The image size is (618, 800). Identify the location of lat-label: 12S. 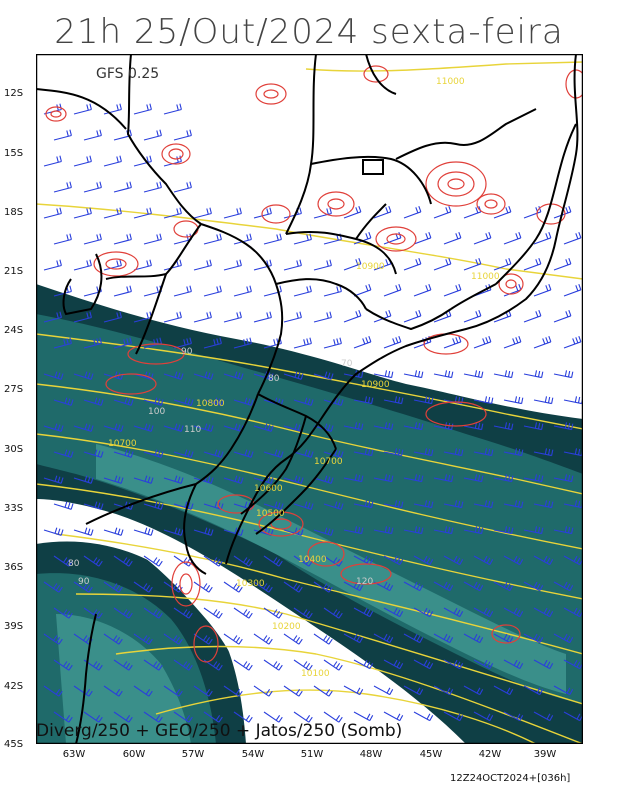
(14, 93).